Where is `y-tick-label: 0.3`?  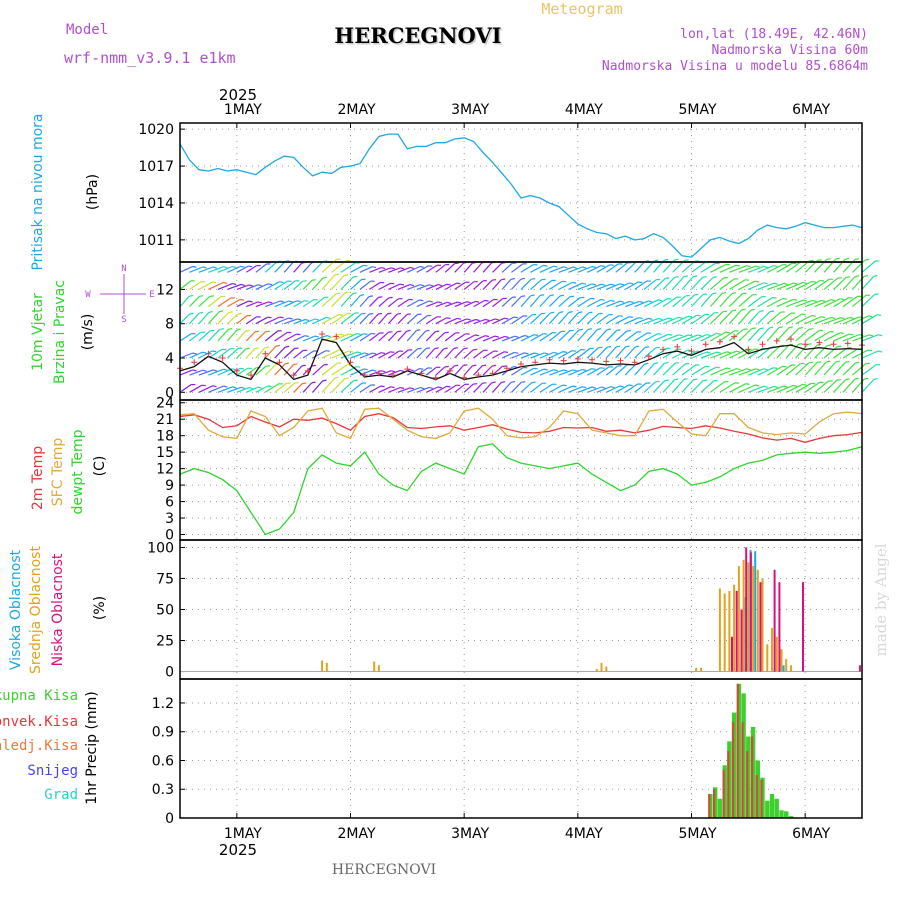 y-tick-label: 0.3 is located at coordinates (163, 790).